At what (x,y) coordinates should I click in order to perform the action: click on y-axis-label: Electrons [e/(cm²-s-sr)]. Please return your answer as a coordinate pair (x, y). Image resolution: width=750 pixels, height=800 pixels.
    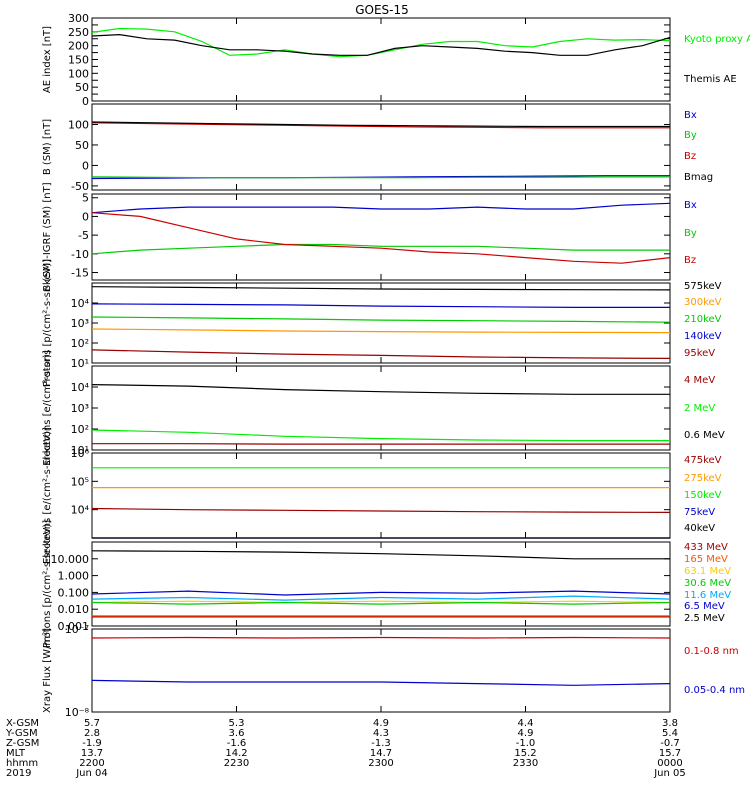
    Looking at the image, I should click on (47, 408).